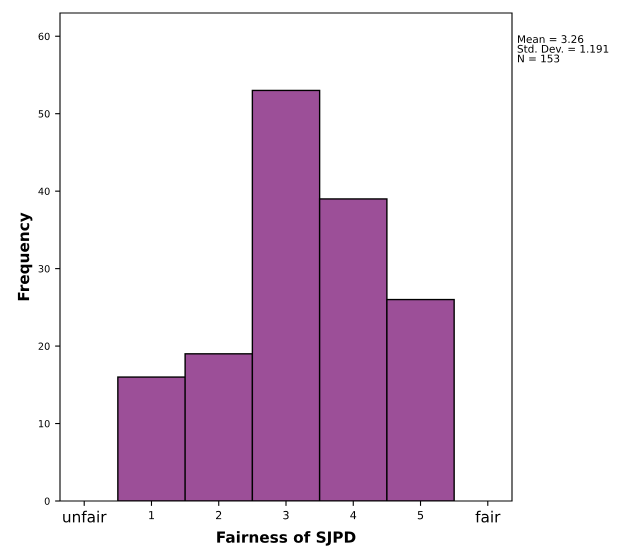 Image resolution: width=637 pixels, height=552 pixels. Describe the element at coordinates (25, 256) in the screenshot. I see `y-axis-title: Frequency` at that location.